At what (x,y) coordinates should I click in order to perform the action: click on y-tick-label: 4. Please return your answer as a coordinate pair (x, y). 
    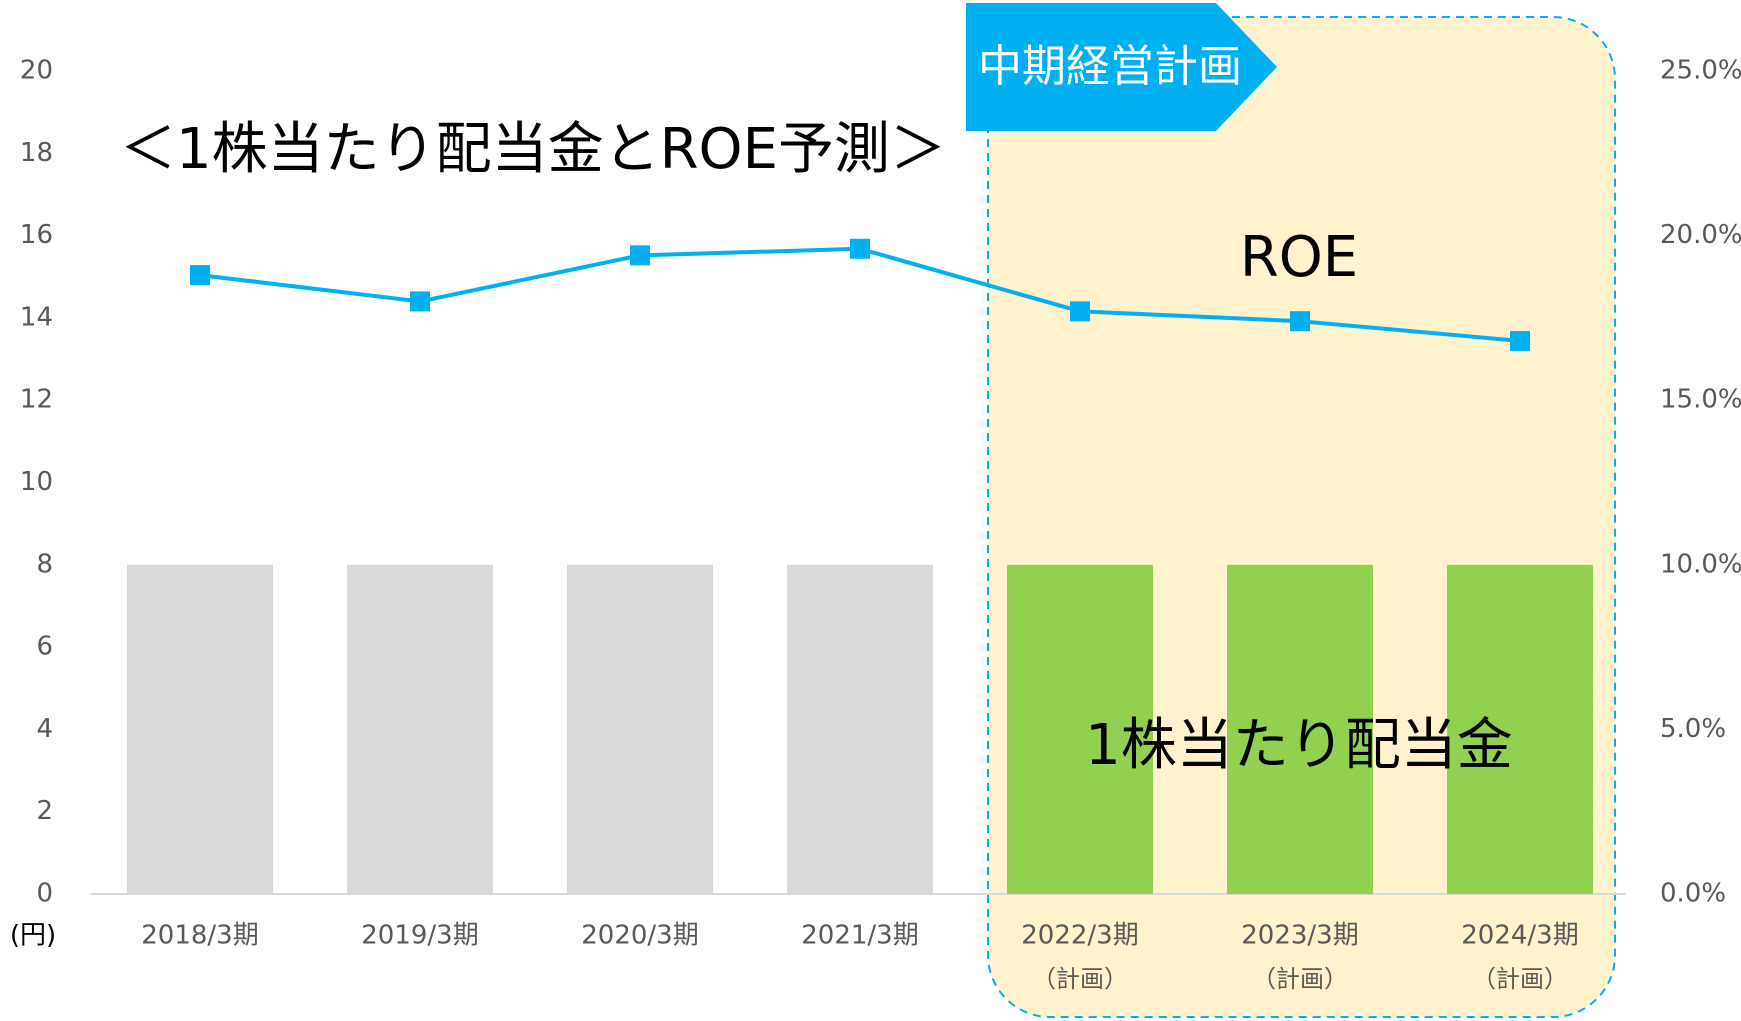
    Looking at the image, I should click on (44, 729).